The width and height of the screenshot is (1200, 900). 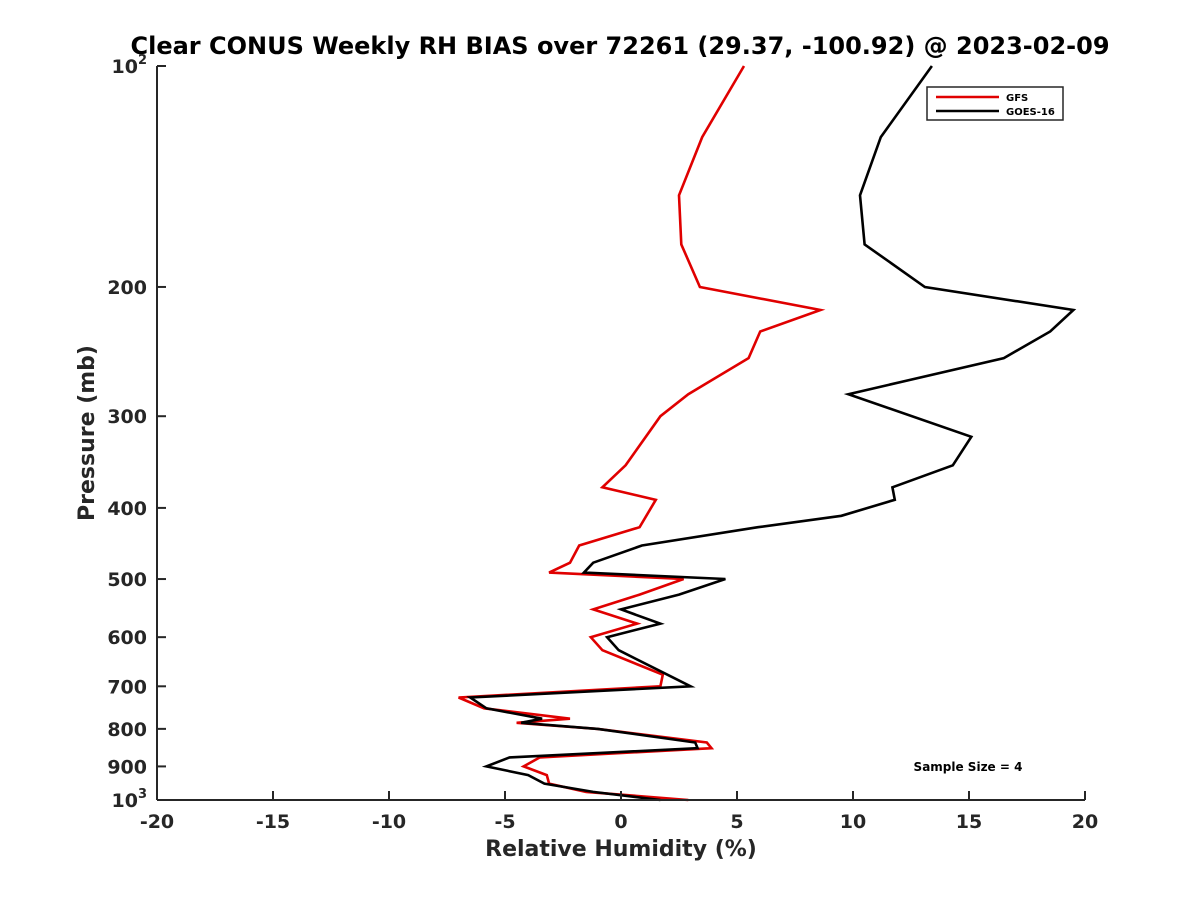 I want to click on legend-box, so click(x=995, y=103).